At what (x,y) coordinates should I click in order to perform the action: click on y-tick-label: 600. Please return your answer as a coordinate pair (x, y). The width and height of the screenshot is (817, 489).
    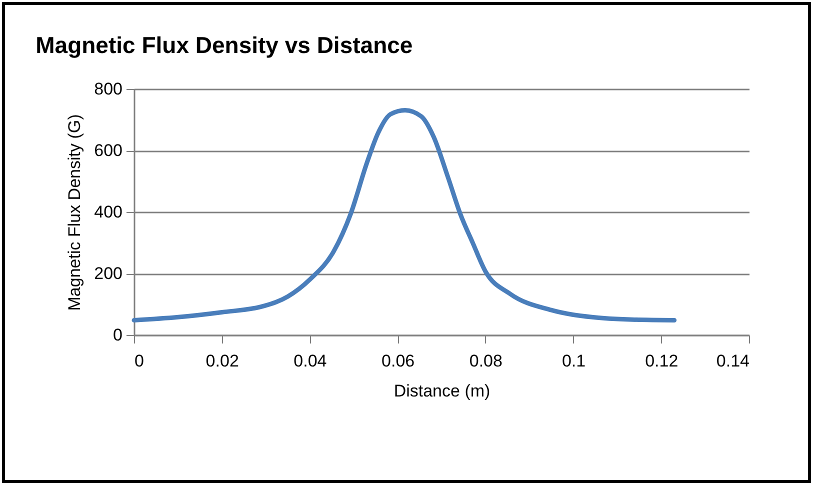
    Looking at the image, I should click on (108, 150).